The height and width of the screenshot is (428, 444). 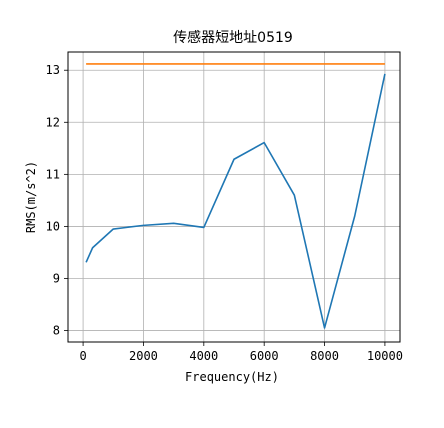 What do you see at coordinates (53, 70) in the screenshot?
I see `y-tick-label: 13` at bounding box center [53, 70].